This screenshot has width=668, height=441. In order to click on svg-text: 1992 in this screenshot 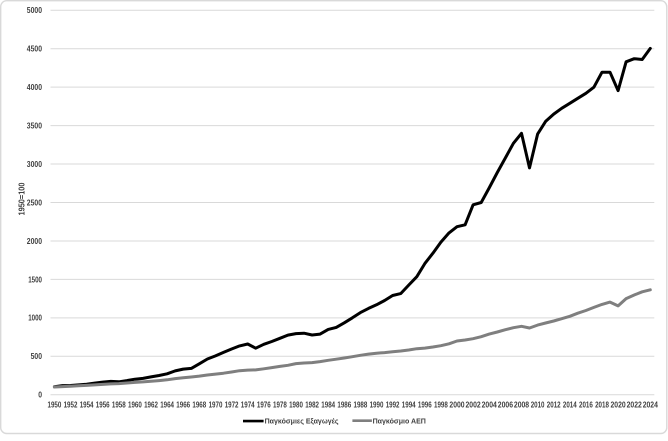, I will do `click(393, 404)`.